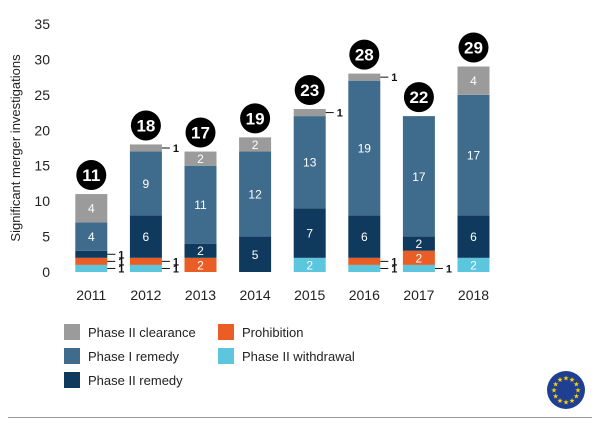 The height and width of the screenshot is (429, 600). What do you see at coordinates (364, 55) in the screenshot?
I see `total-value-label: 28` at bounding box center [364, 55].